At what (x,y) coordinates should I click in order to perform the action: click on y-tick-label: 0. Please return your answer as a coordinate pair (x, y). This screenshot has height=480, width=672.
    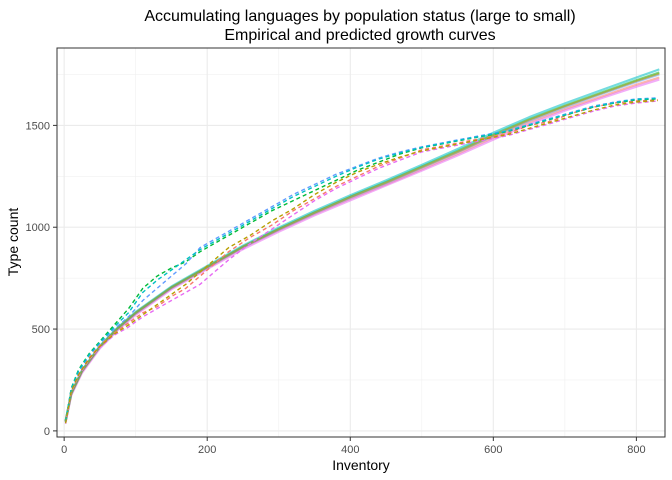
    Looking at the image, I should click on (47, 432).